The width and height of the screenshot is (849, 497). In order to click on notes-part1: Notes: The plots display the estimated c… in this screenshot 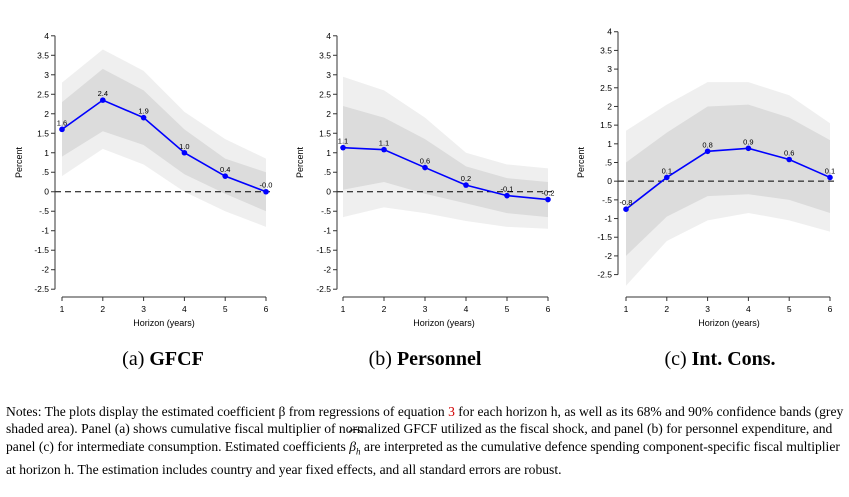, I will do `click(227, 411)`.